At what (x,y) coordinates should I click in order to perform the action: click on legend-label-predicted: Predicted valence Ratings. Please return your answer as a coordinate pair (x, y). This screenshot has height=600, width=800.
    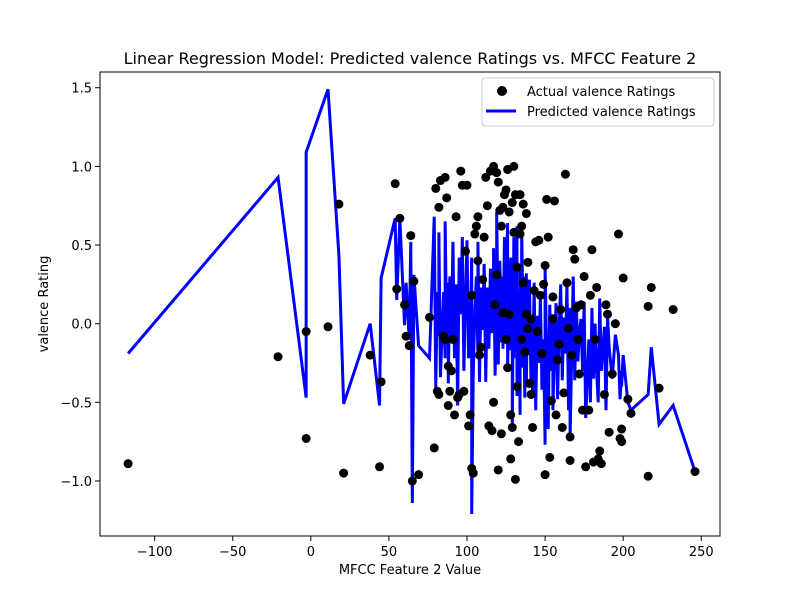
    Looking at the image, I should click on (611, 112).